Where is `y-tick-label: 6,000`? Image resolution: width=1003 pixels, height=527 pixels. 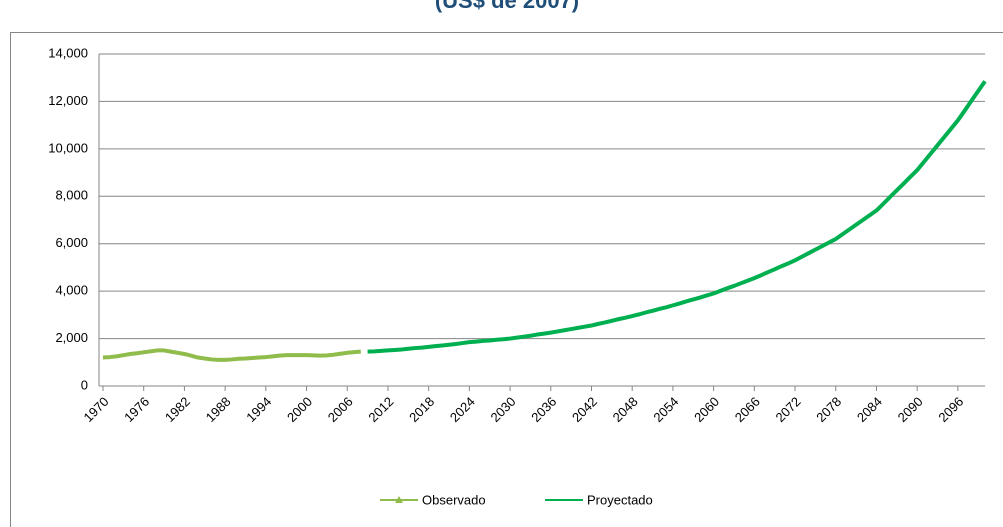
y-tick-label: 6,000 is located at coordinates (71, 242).